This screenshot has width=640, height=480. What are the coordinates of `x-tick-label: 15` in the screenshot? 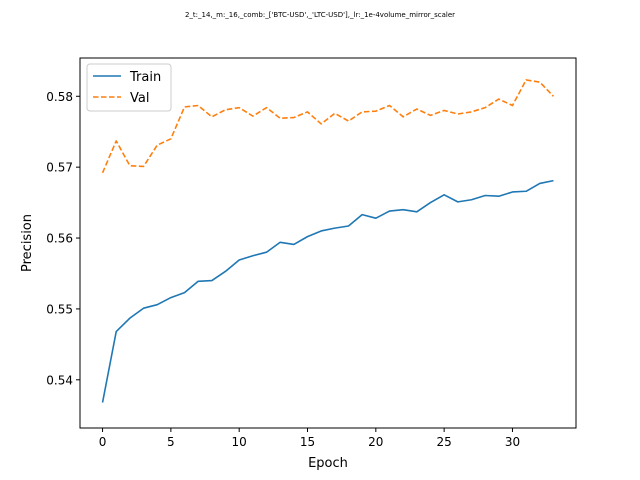 It's located at (307, 442).